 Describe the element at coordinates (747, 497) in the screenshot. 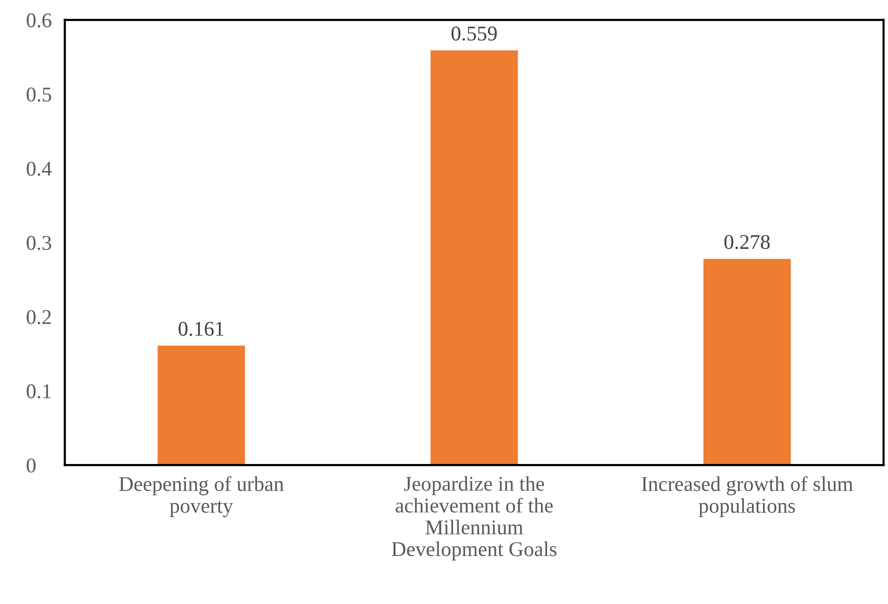

I see `x-tick-label: Increased growth of slum populations` at that location.